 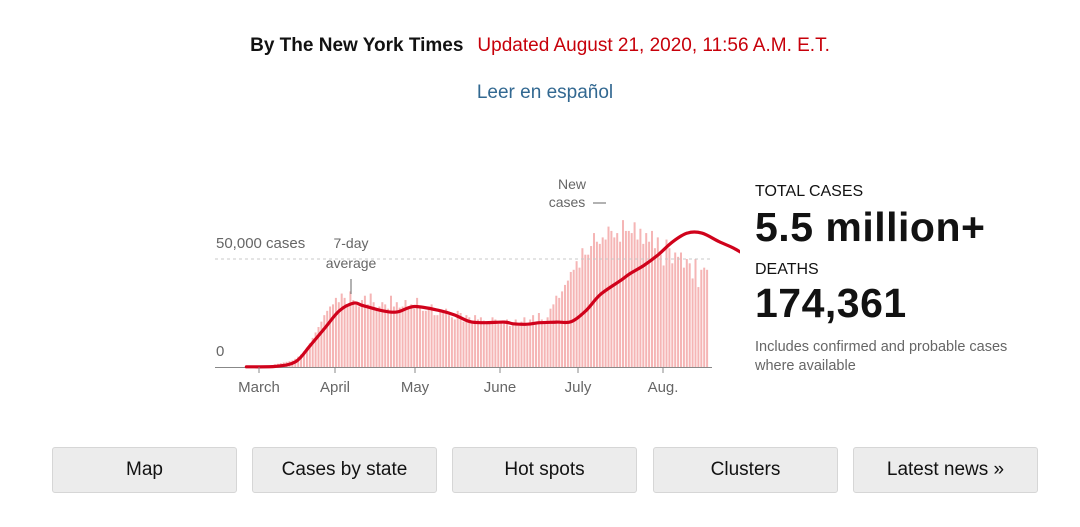 What do you see at coordinates (144, 470) in the screenshot?
I see `map-button: Map` at bounding box center [144, 470].